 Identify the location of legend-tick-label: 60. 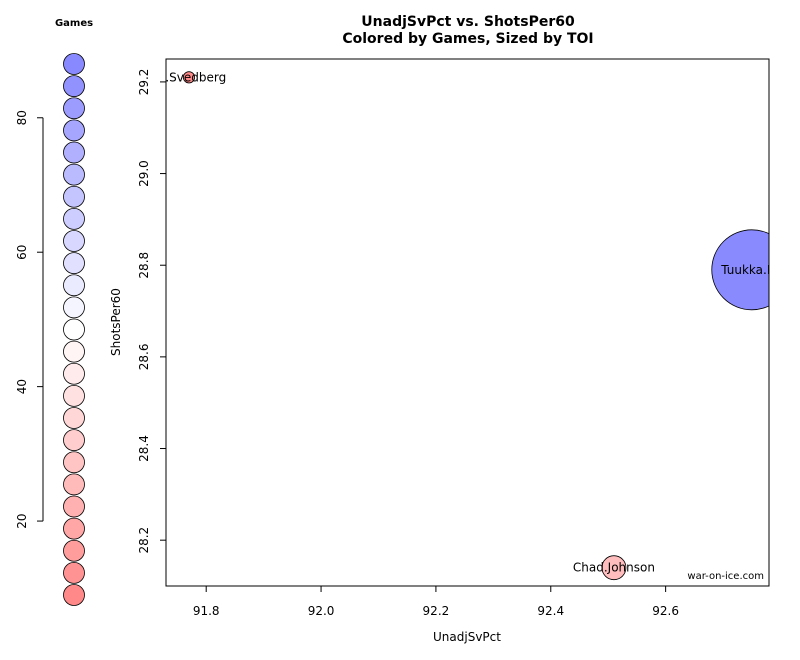
(22, 252).